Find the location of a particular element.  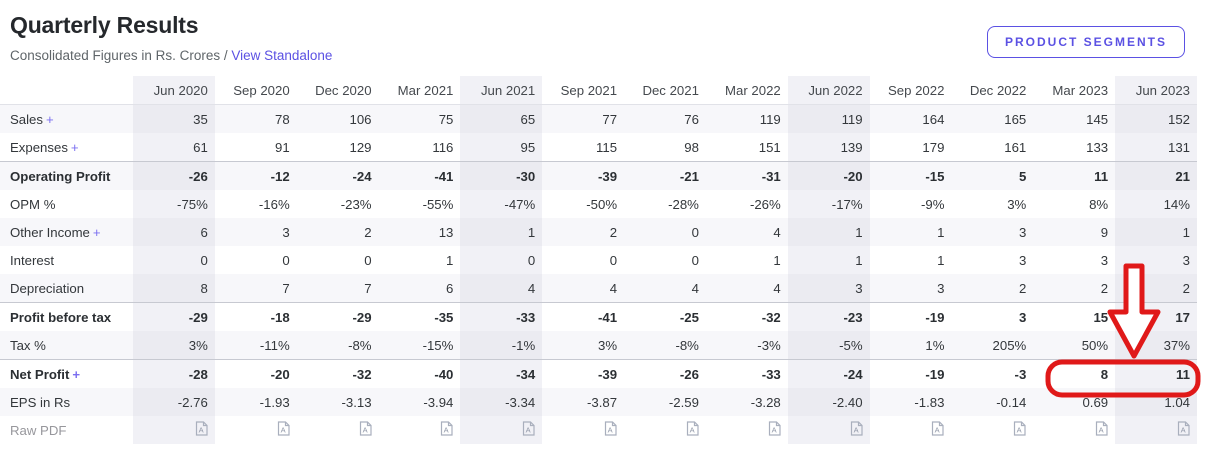

column-header-jun-2022: Jun 2022 is located at coordinates (828, 90).